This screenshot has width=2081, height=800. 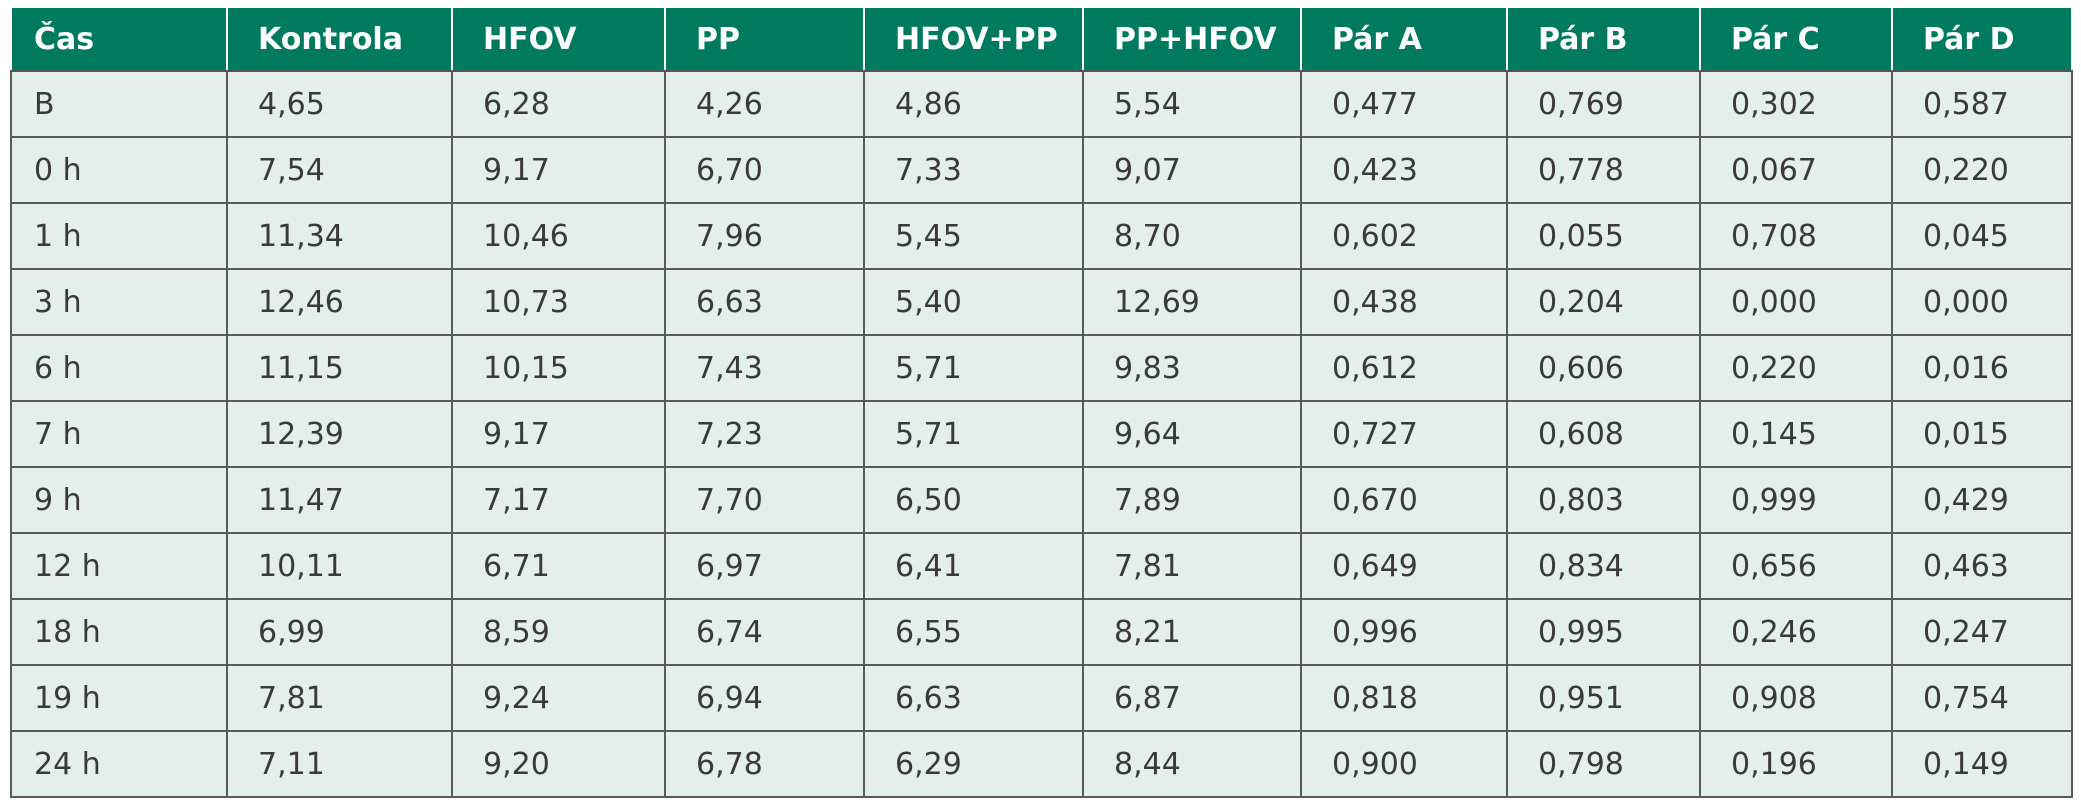 What do you see at coordinates (119, 698) in the screenshot?
I see `time-cell: 19 h` at bounding box center [119, 698].